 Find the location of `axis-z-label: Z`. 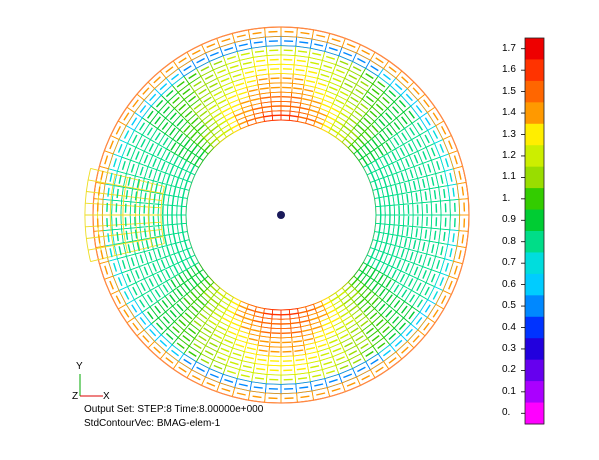

axis-z-label: Z is located at coordinates (75, 396).